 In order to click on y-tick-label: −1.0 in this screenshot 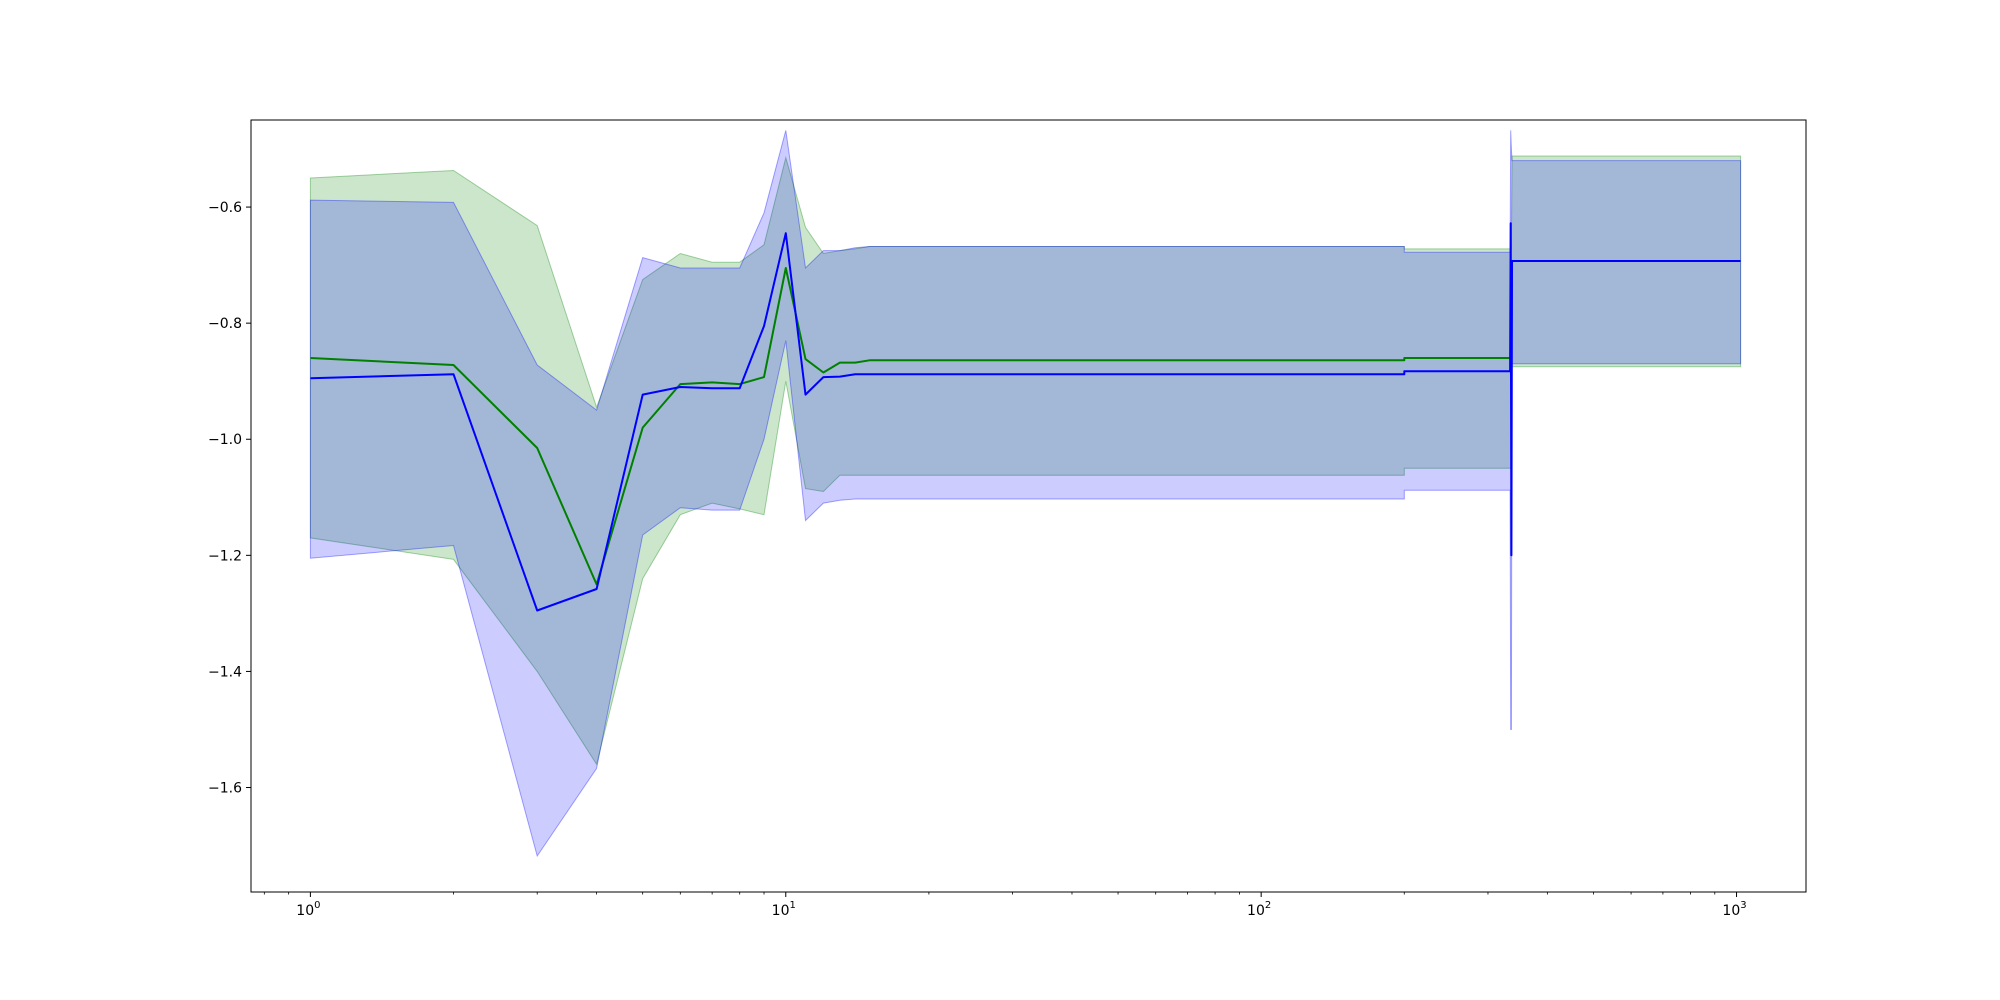, I will do `click(225, 440)`.